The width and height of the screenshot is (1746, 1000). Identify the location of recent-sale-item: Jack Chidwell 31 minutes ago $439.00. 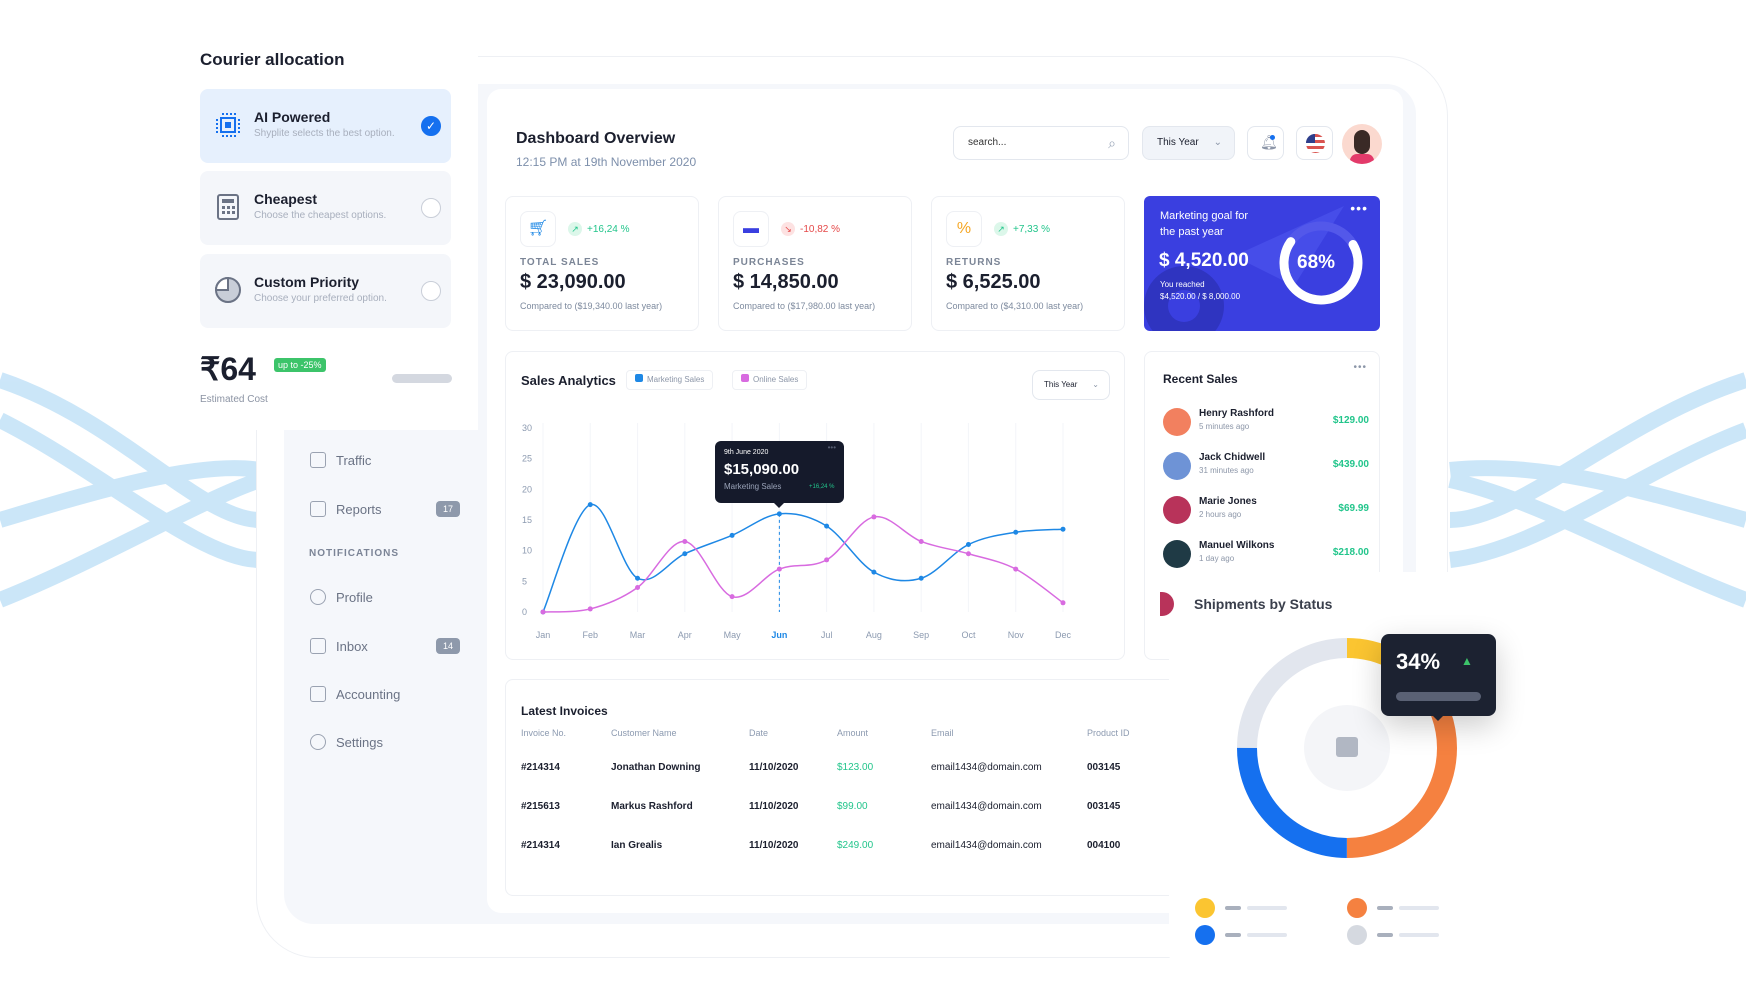
(1266, 468).